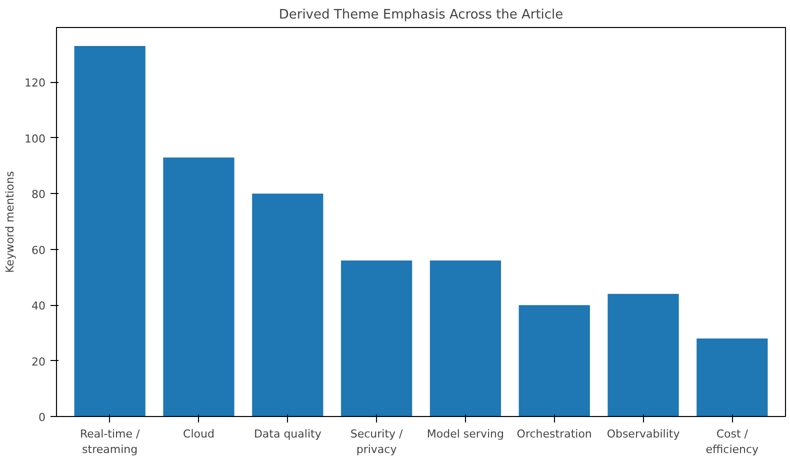  Describe the element at coordinates (110, 442) in the screenshot. I see `x-tick-label: Real-time / streaming` at that location.